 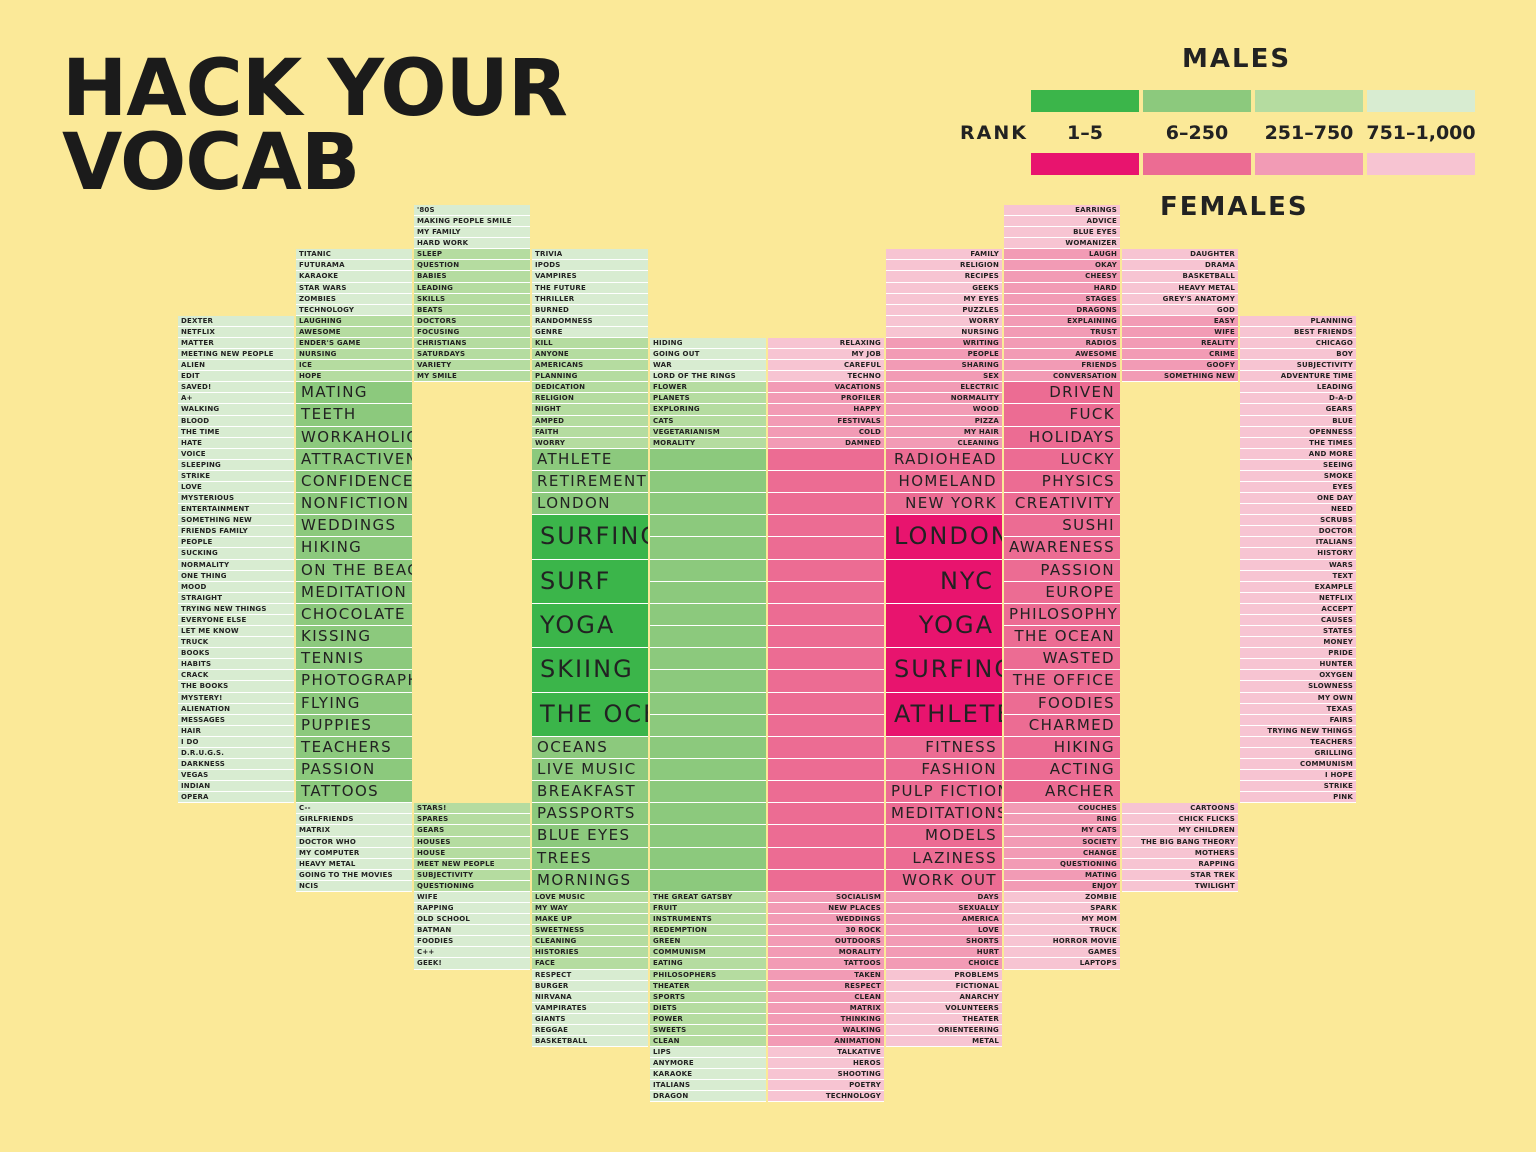 What do you see at coordinates (826, 1075) in the screenshot?
I see `female-column-25: TALKATIVE HEROS SHOOTING POETRY TECHNOLOGY` at bounding box center [826, 1075].